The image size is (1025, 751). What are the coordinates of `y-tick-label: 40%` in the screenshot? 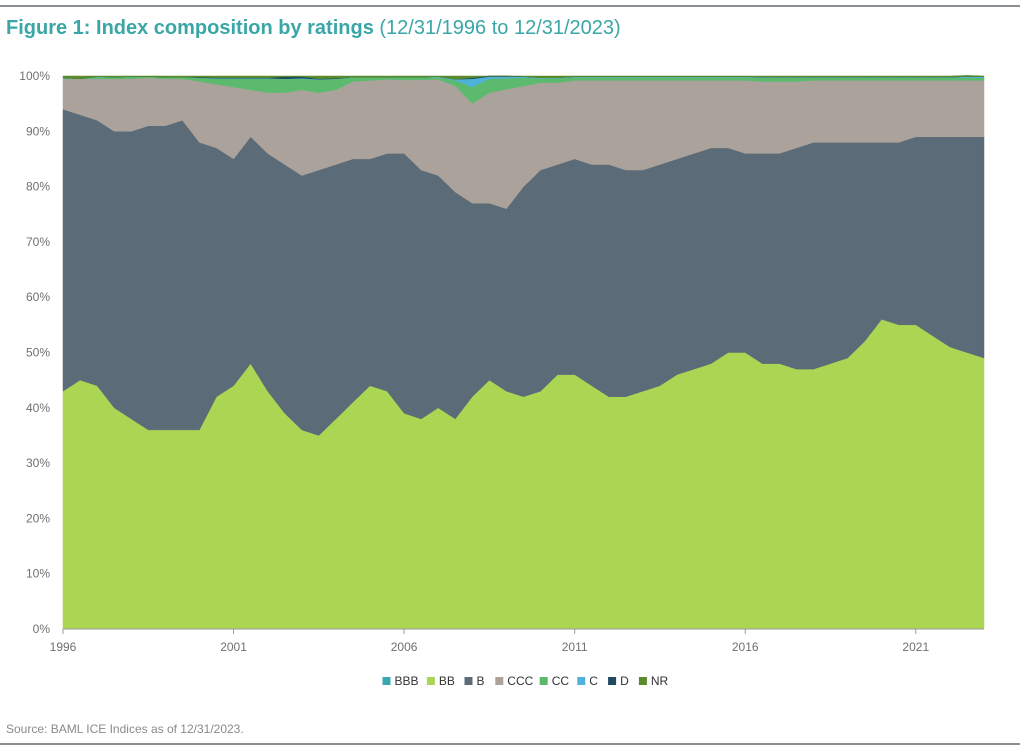 It's located at (38, 408).